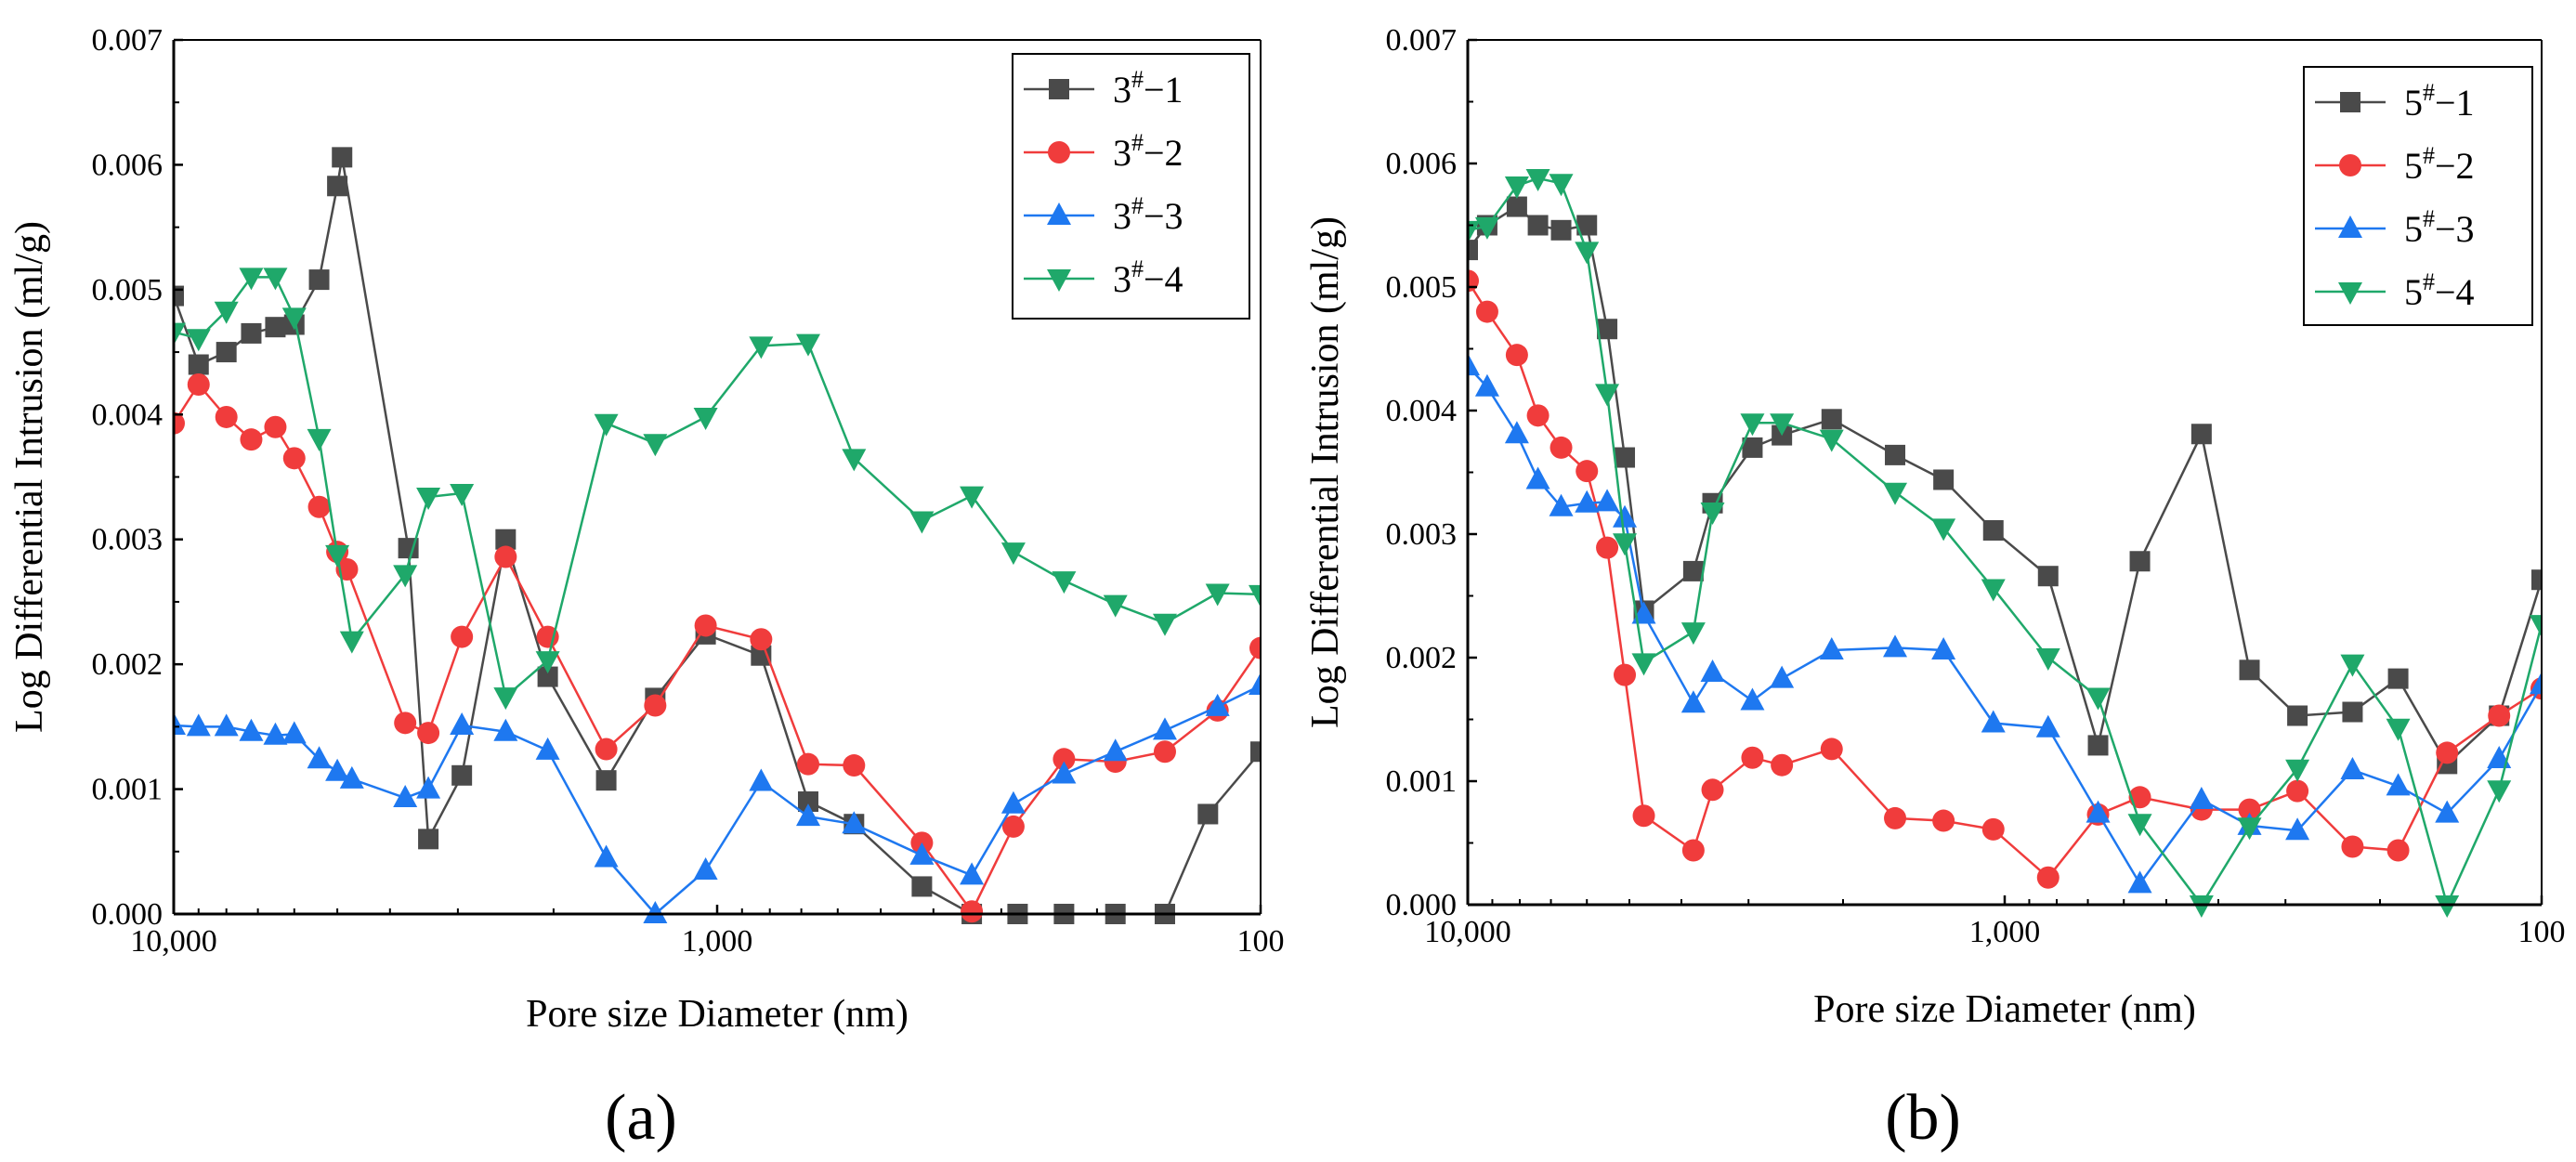  I want to click on legend-label: 5#−3, so click(2440, 227).